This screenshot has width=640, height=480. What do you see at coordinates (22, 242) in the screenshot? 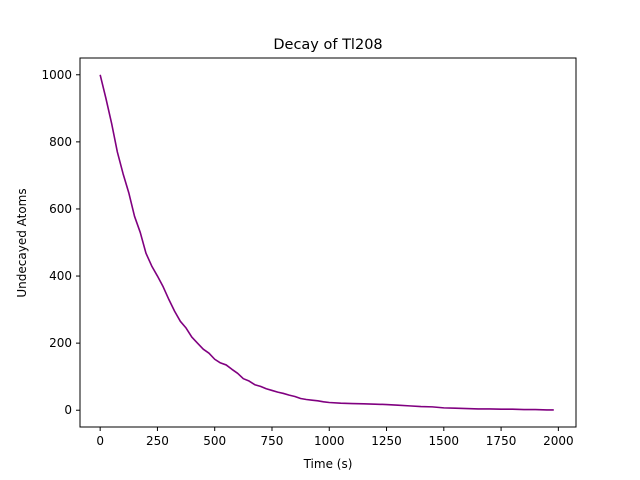
I see `y-axis-label: Undecayed Atoms` at bounding box center [22, 242].